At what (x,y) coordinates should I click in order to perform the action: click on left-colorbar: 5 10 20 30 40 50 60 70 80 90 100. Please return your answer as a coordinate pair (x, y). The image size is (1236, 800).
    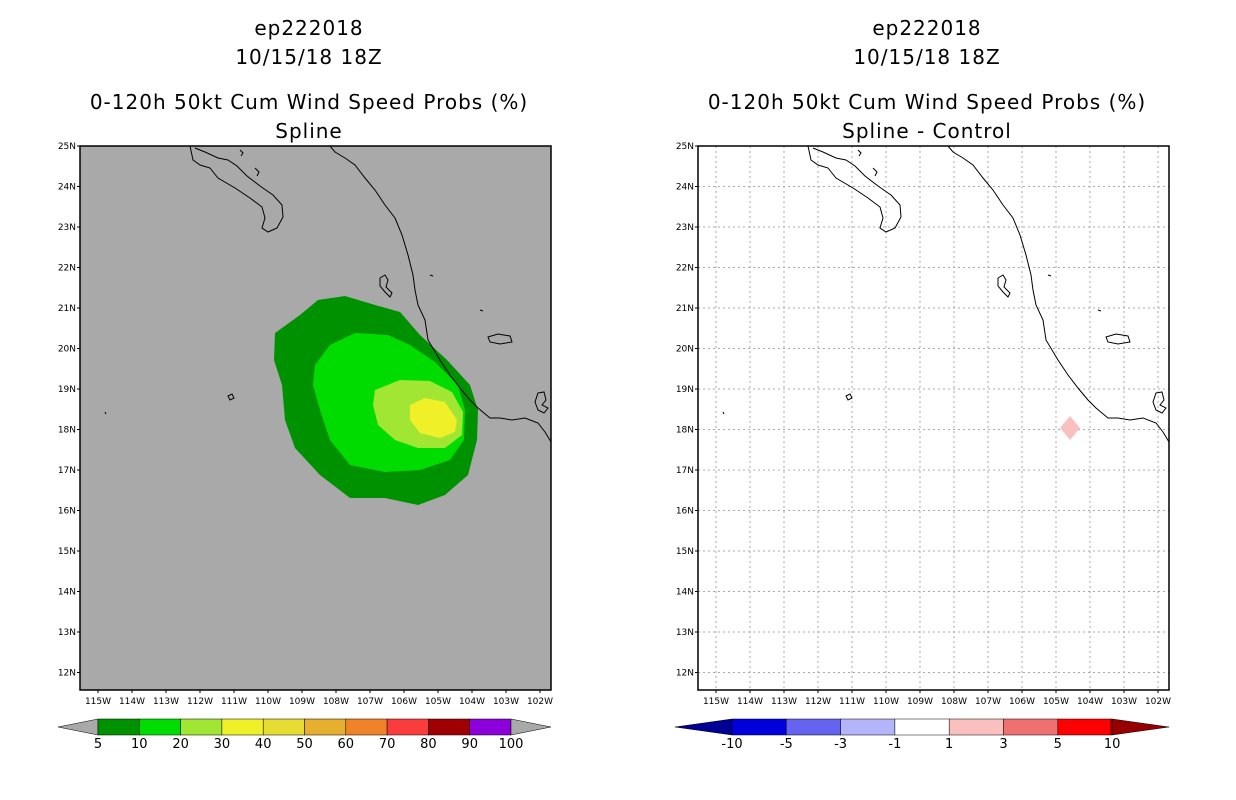
    Looking at the image, I should click on (304, 735).